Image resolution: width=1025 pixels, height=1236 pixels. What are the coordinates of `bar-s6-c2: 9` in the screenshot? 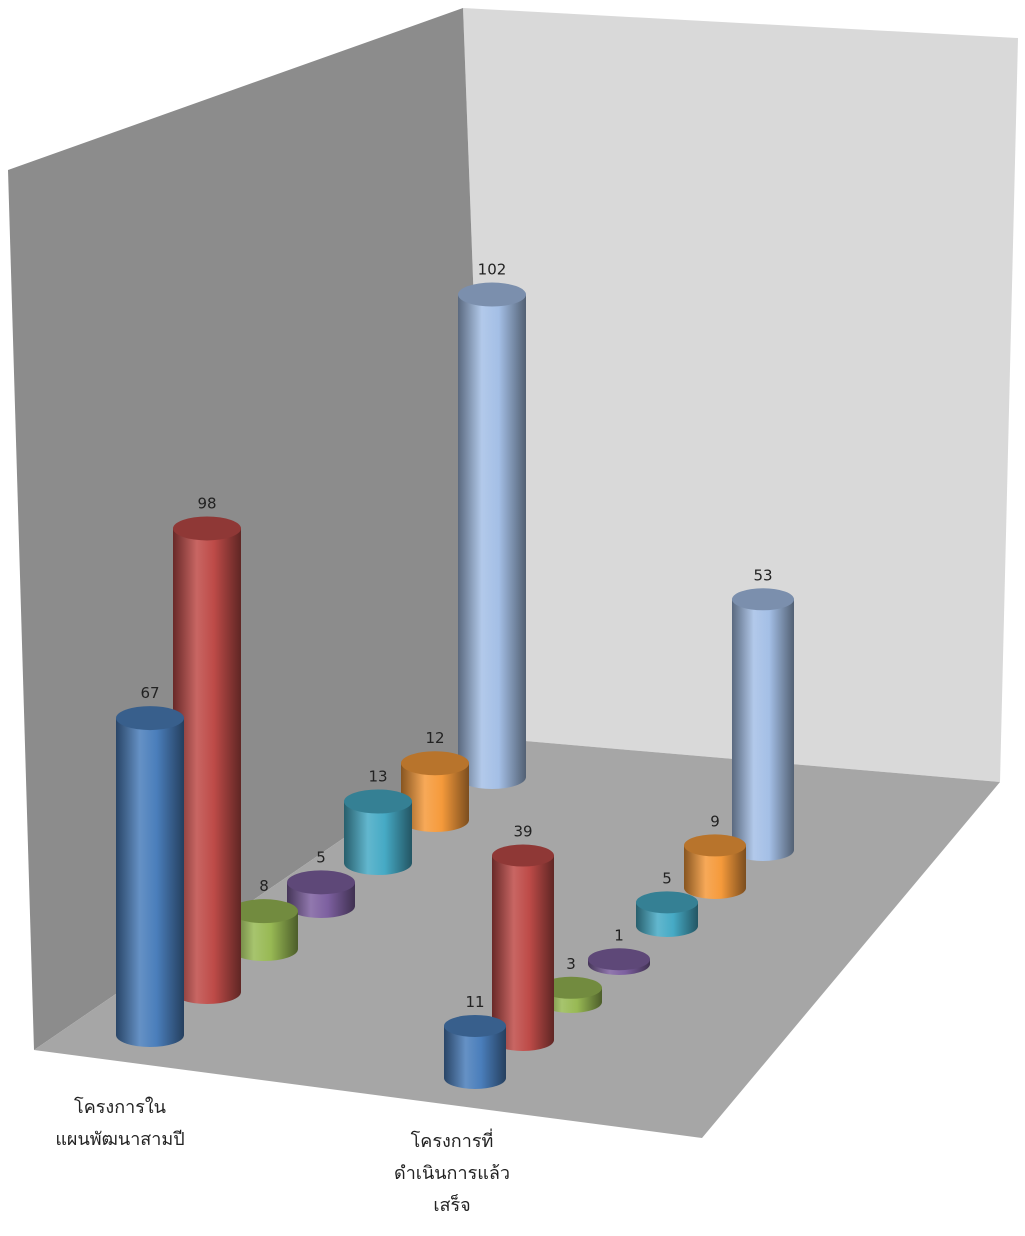 It's located at (715, 855).